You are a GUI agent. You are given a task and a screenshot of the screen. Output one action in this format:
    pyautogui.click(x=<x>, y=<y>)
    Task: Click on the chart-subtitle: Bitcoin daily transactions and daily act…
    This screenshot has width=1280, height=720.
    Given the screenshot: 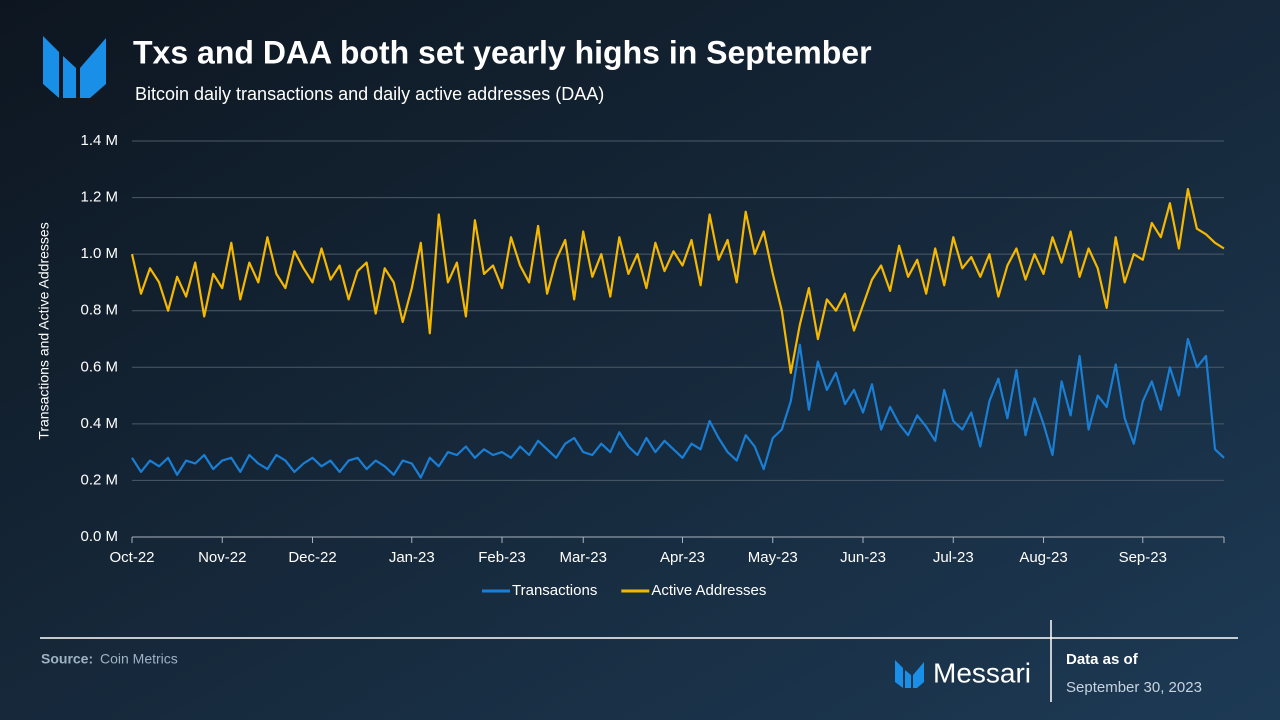 What is the action you would take?
    pyautogui.click(x=369, y=94)
    